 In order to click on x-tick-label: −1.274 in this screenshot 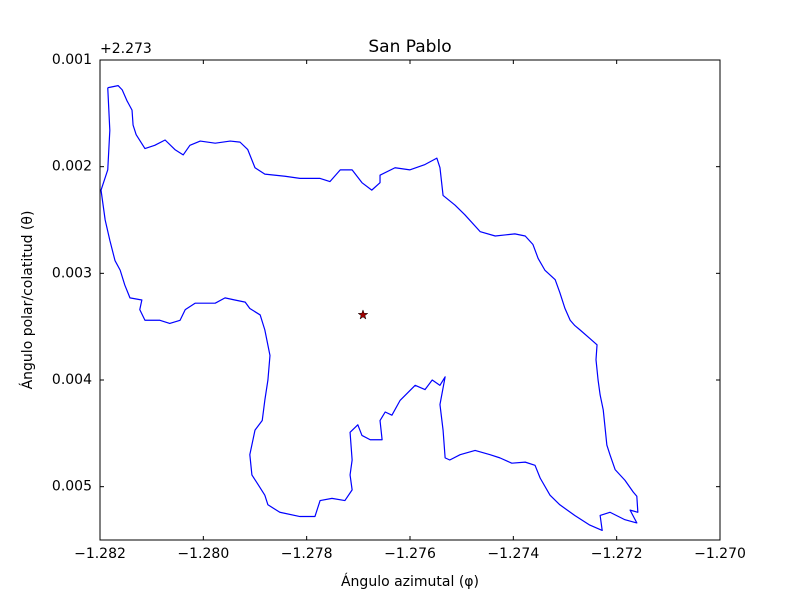, I will do `click(513, 554)`.